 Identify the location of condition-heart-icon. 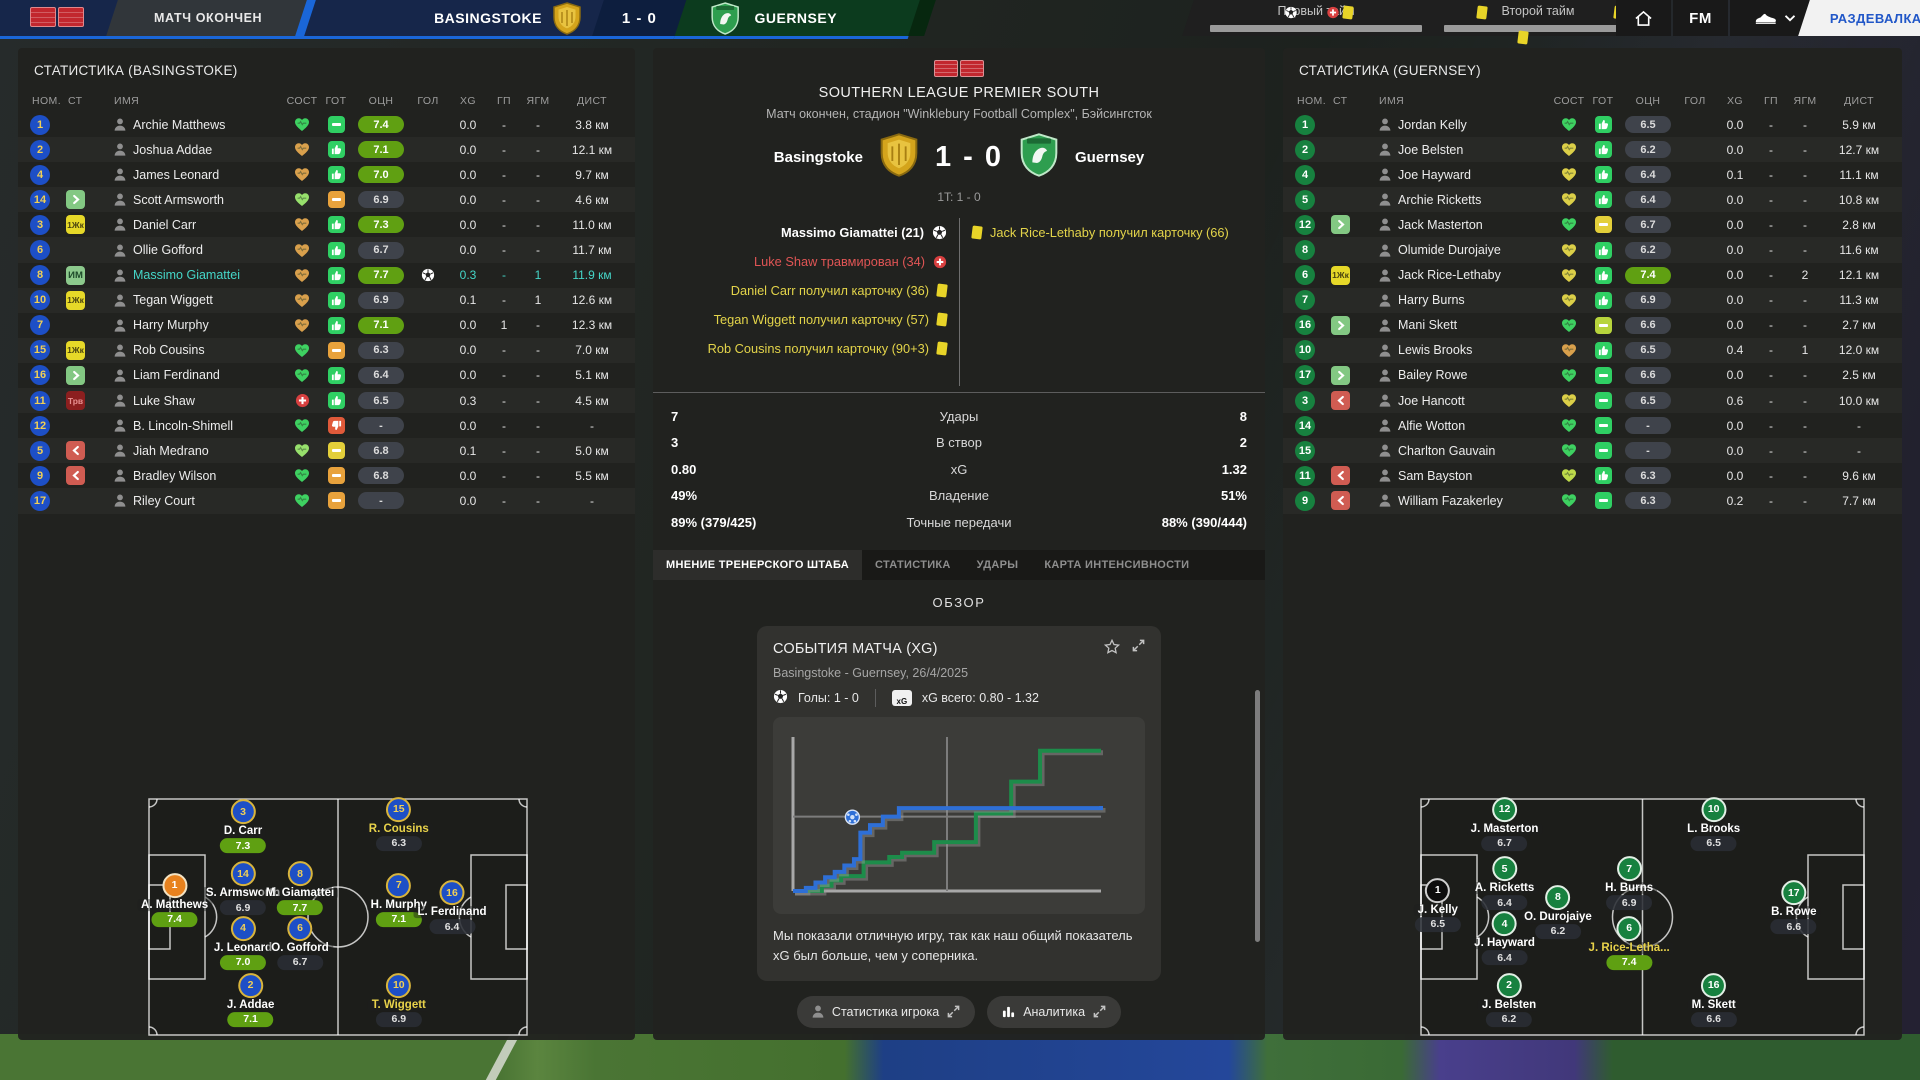
(1569, 275).